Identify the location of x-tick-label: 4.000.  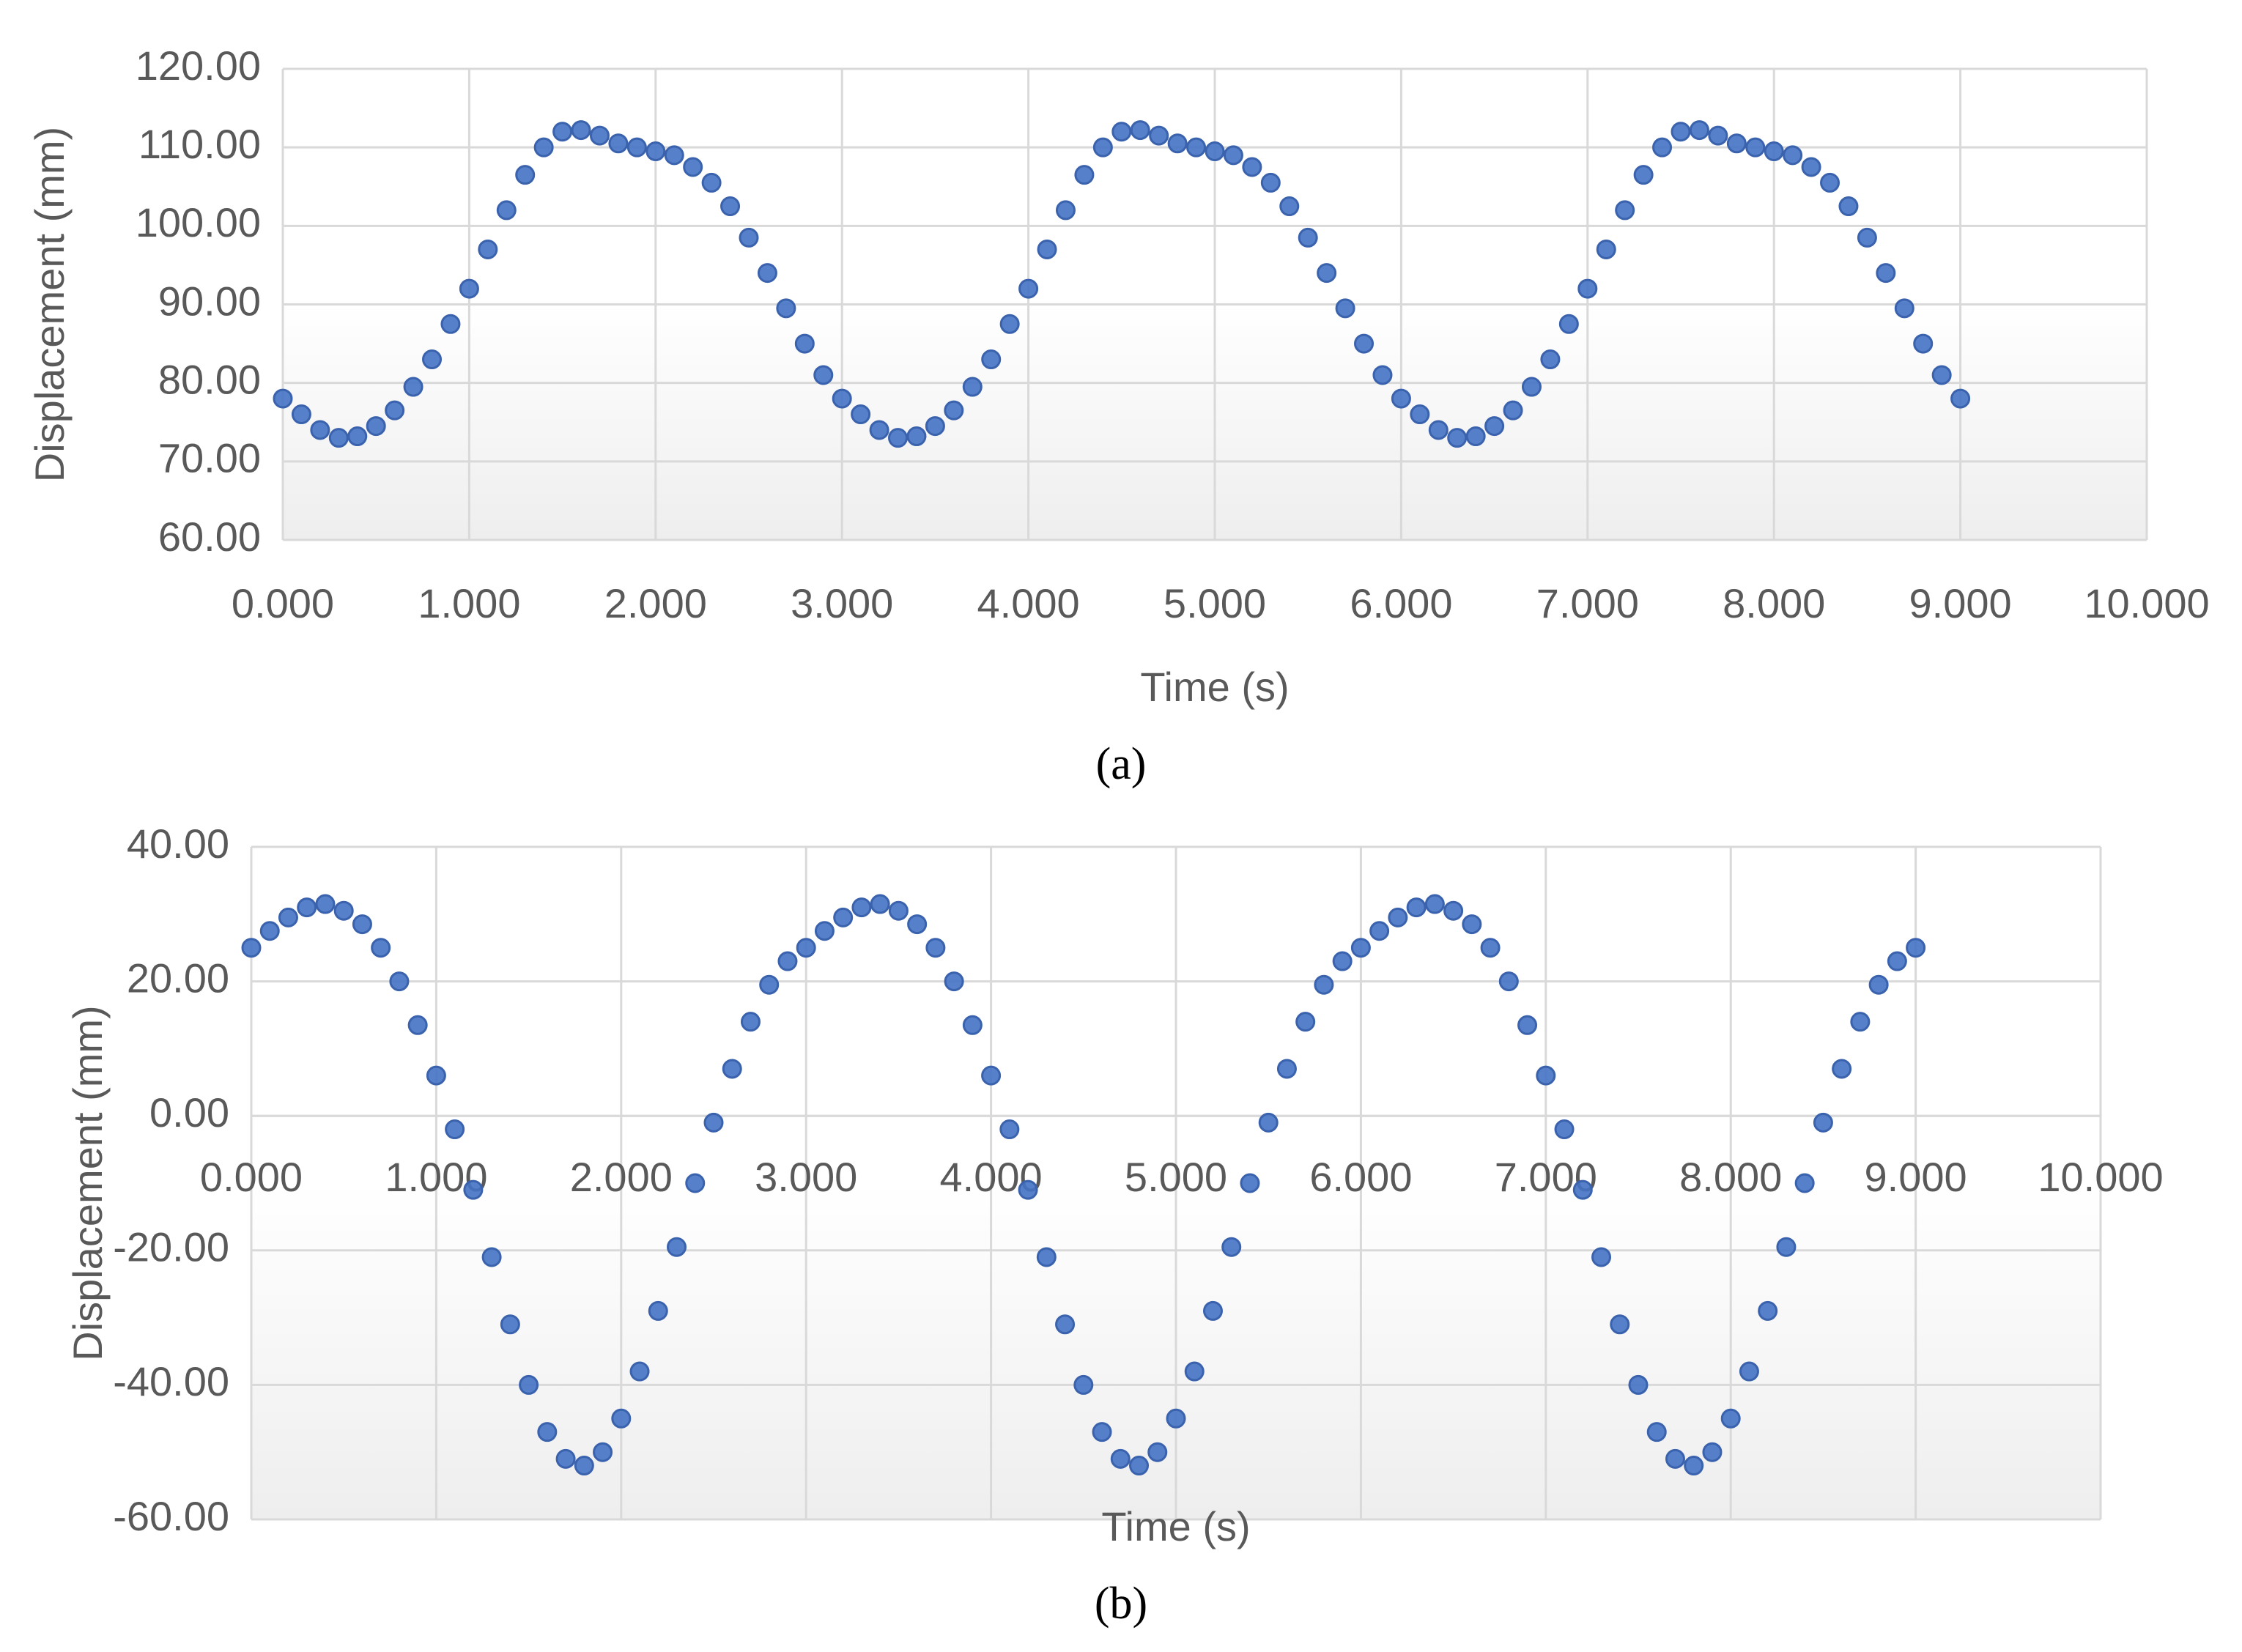
(1028, 603).